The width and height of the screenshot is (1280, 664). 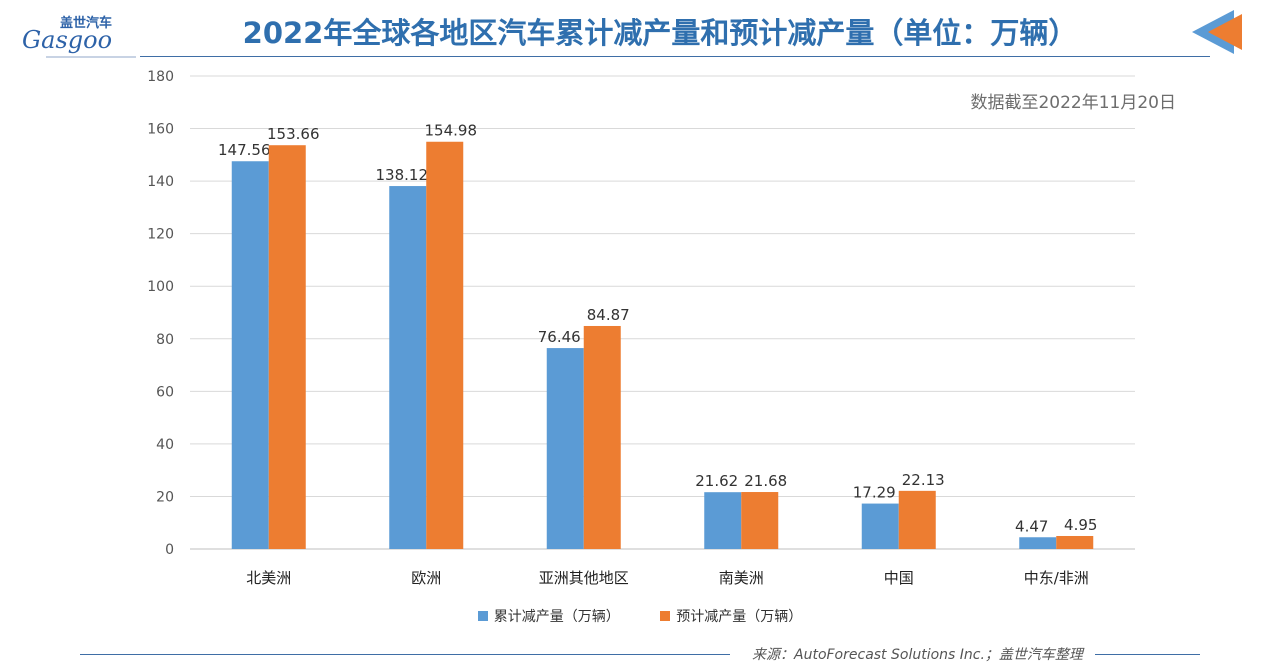 I want to click on y-tick-label: 180, so click(x=160, y=77).